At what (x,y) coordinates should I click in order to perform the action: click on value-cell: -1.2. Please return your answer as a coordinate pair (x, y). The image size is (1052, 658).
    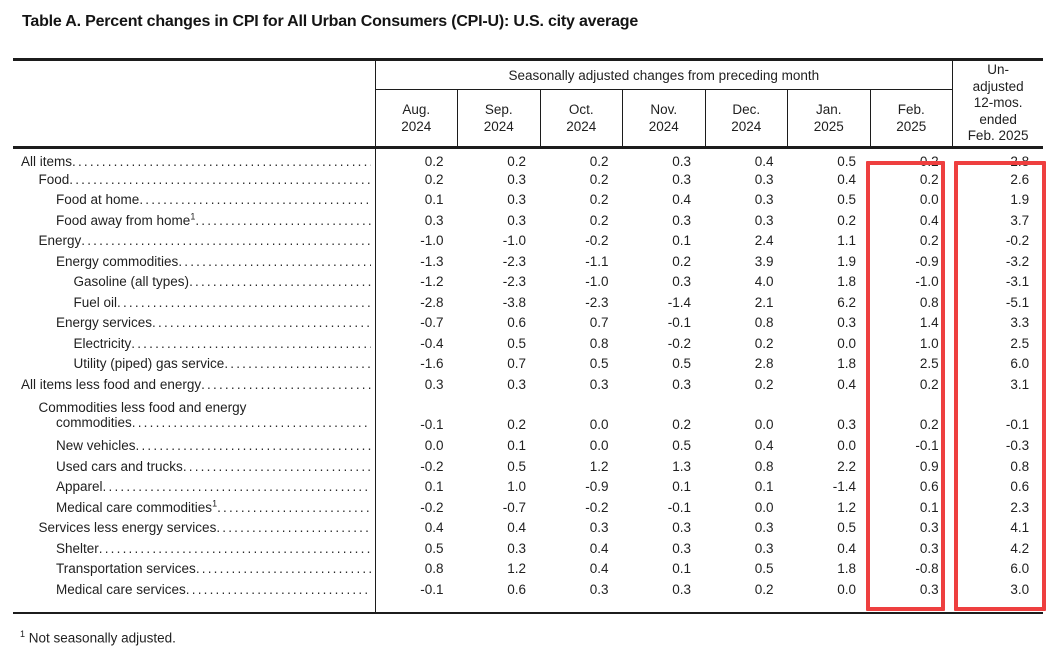
    Looking at the image, I should click on (432, 282).